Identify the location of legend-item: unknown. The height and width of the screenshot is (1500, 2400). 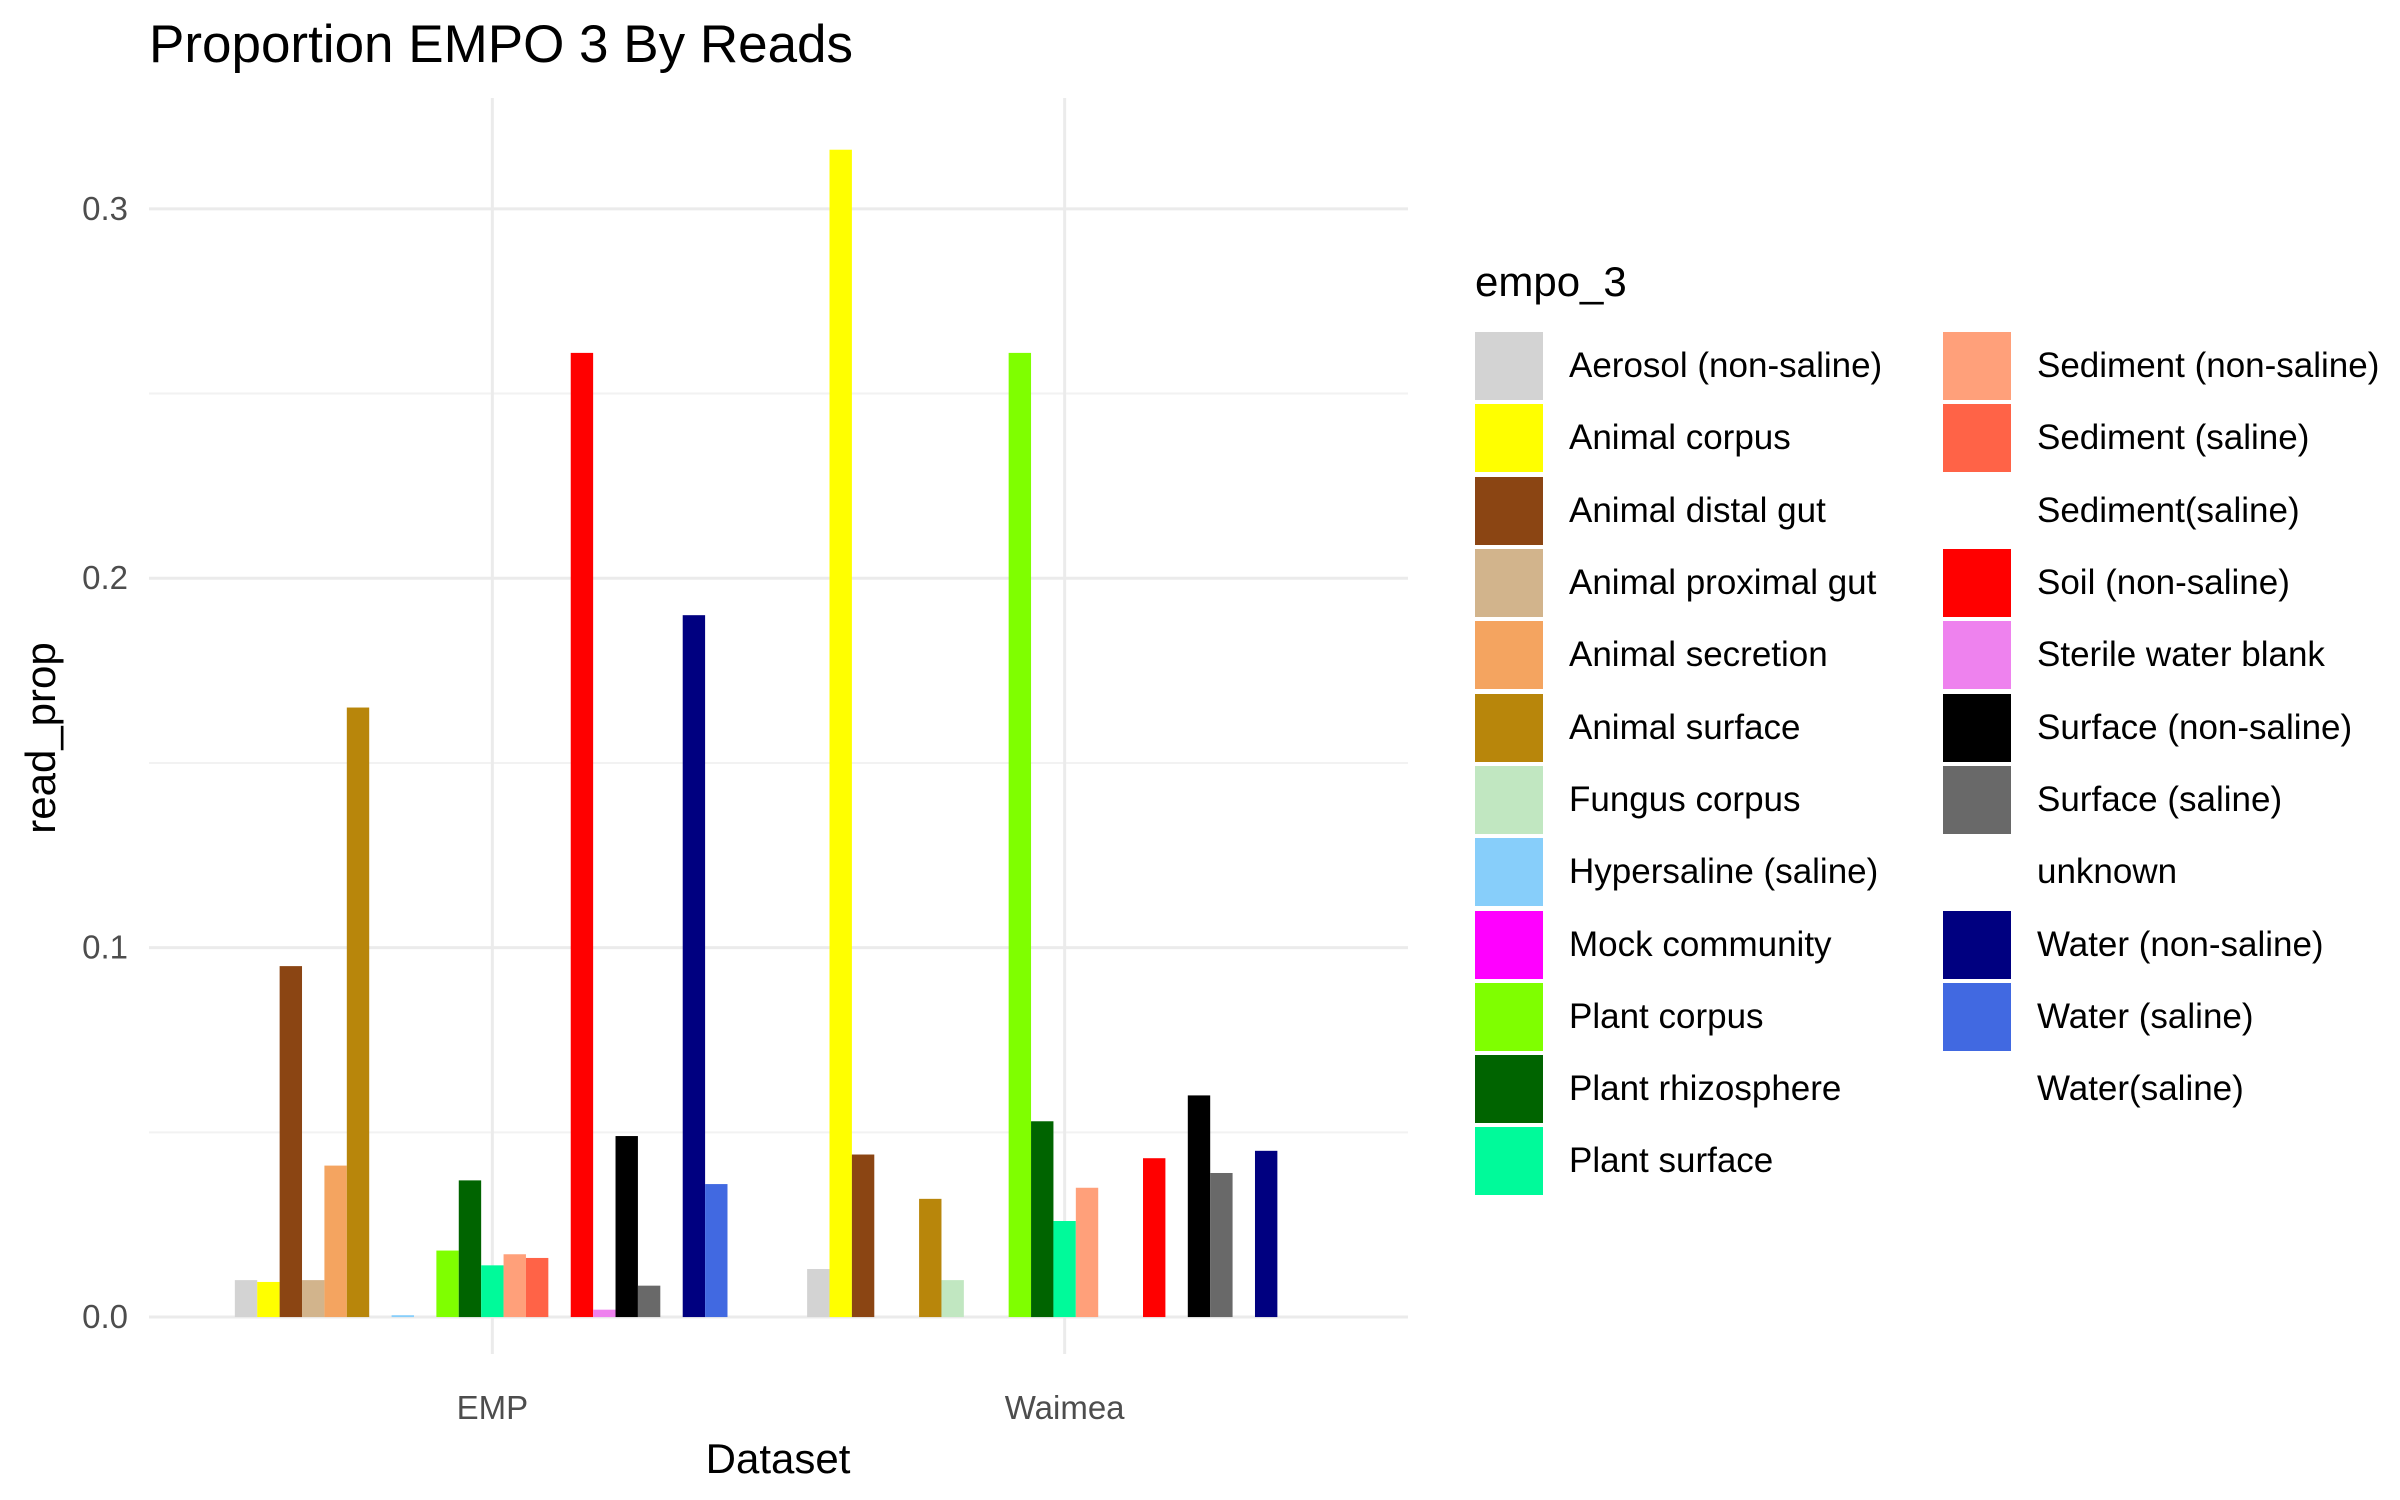
(2170, 872).